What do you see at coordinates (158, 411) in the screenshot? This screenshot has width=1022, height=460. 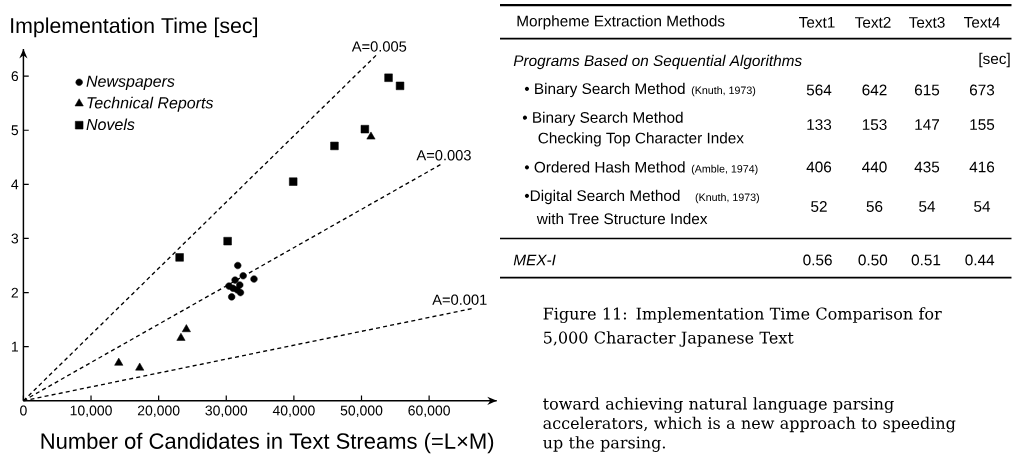 I see `x-tick-label: 20,000` at bounding box center [158, 411].